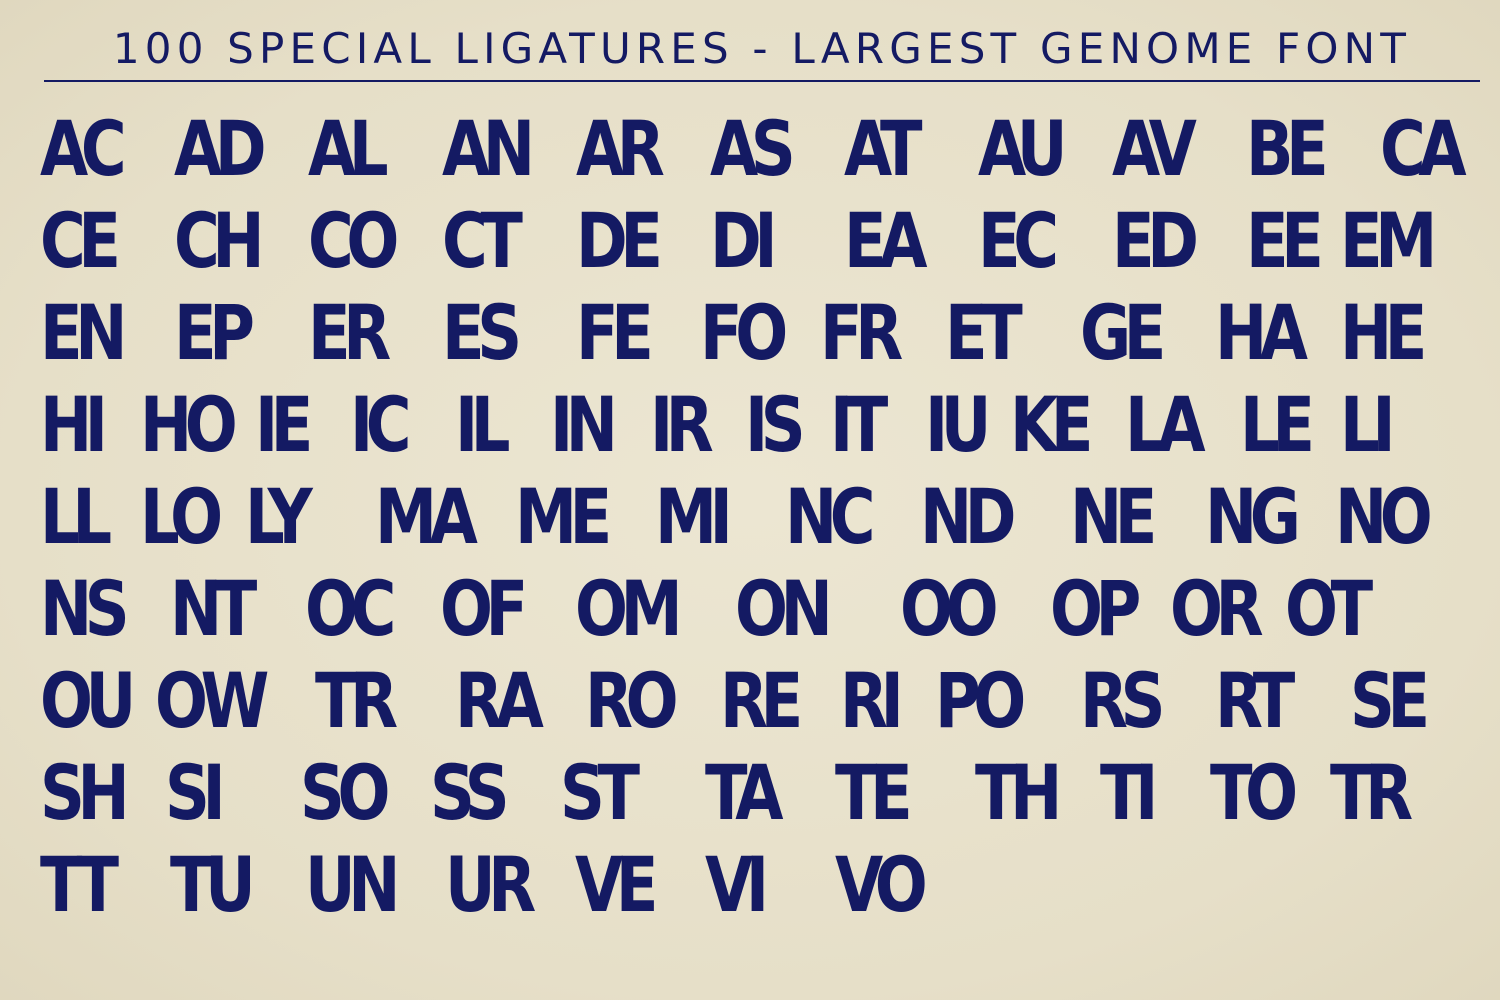 The height and width of the screenshot is (1000, 1500). I want to click on ligature-row: EN EP ER ES FE FO FR ET GE HA HE, so click(755, 333).